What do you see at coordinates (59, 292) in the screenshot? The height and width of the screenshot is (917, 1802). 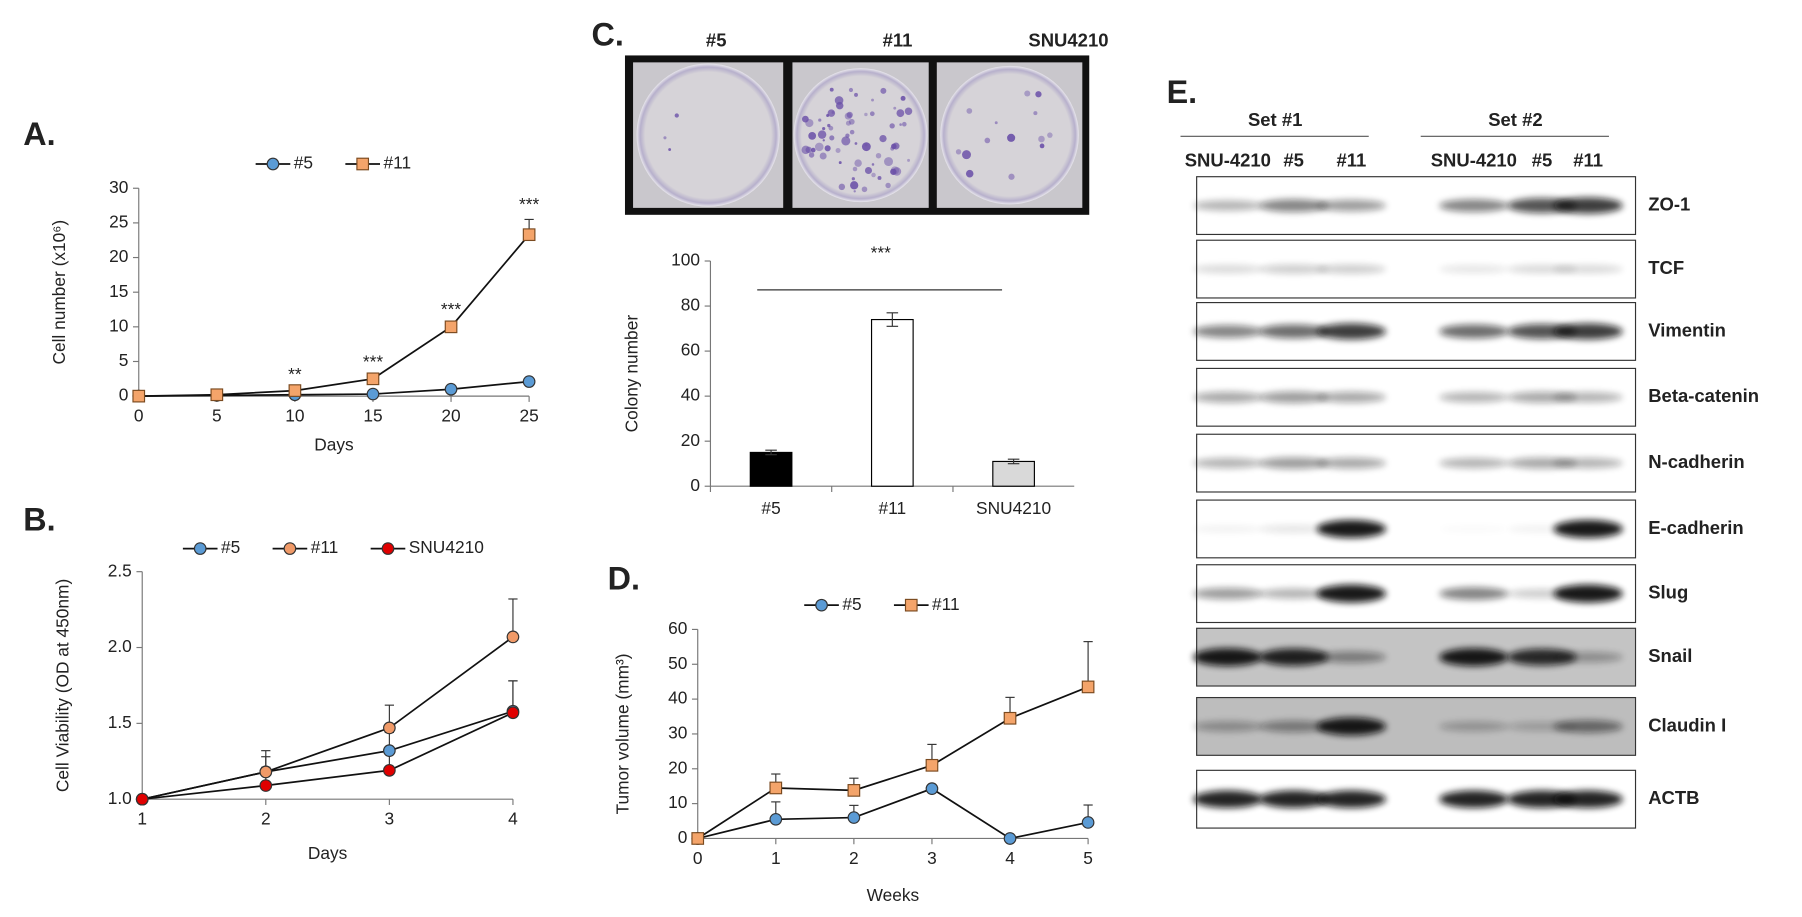 I see `y-axis-label: Cell number (x10⁶)` at bounding box center [59, 292].